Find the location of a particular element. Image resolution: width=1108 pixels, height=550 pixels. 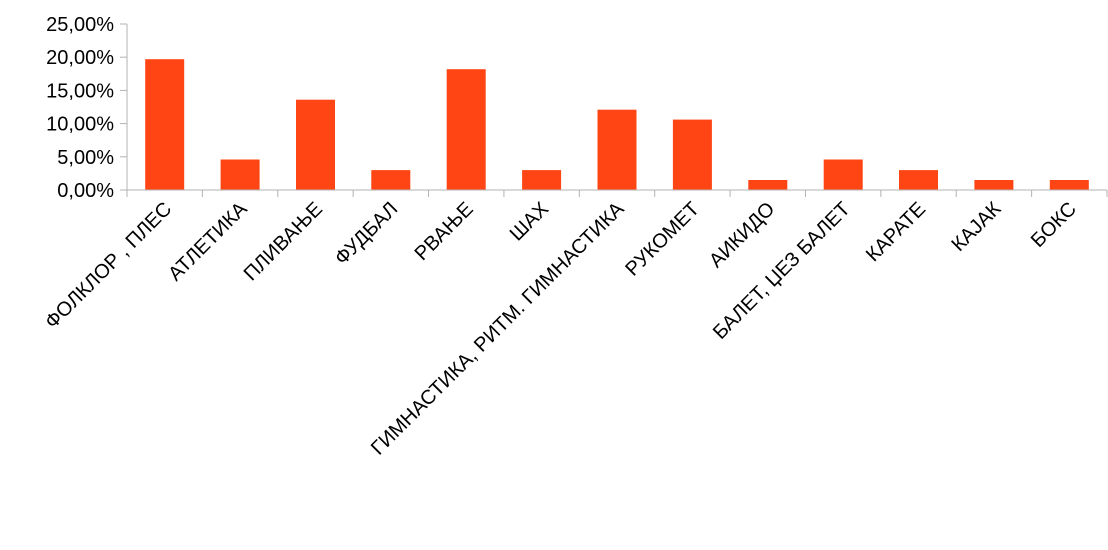

x-tick-label: КАЈАК is located at coordinates (976, 227).